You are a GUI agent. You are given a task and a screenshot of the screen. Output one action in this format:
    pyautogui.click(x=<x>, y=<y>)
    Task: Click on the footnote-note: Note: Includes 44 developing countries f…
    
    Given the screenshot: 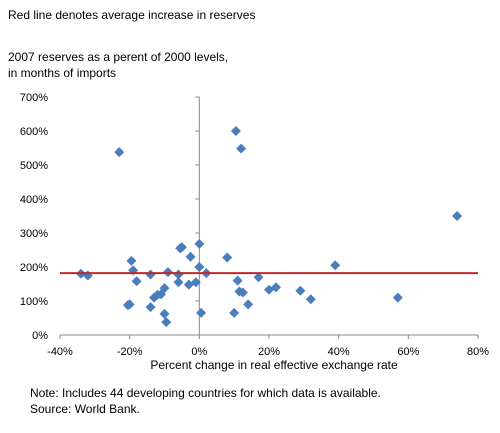 What is the action you would take?
    pyautogui.click(x=205, y=393)
    